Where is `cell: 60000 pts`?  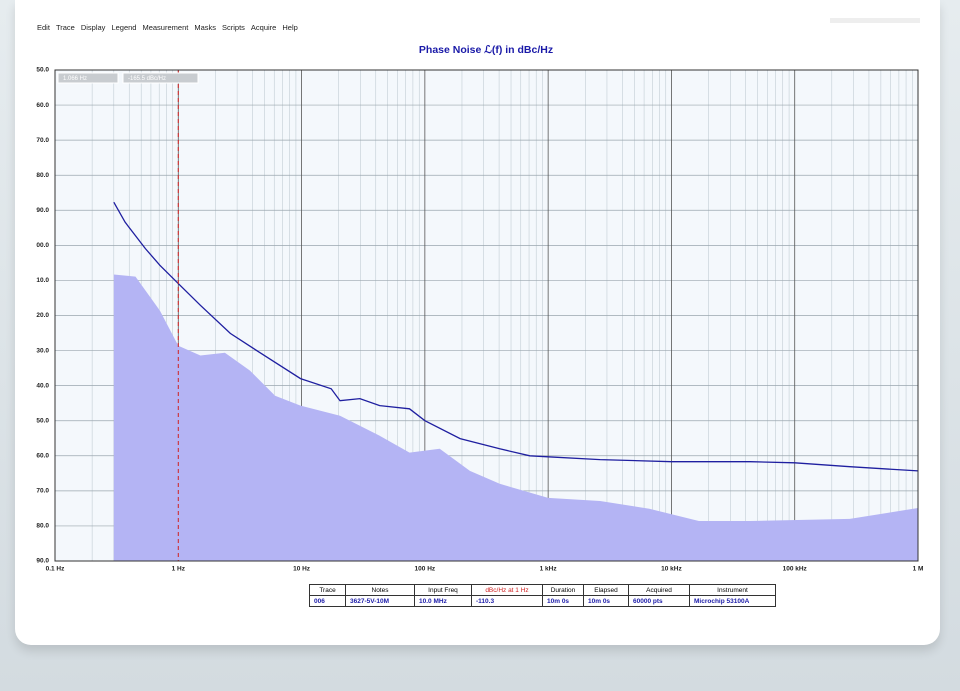
cell: 60000 pts is located at coordinates (659, 601).